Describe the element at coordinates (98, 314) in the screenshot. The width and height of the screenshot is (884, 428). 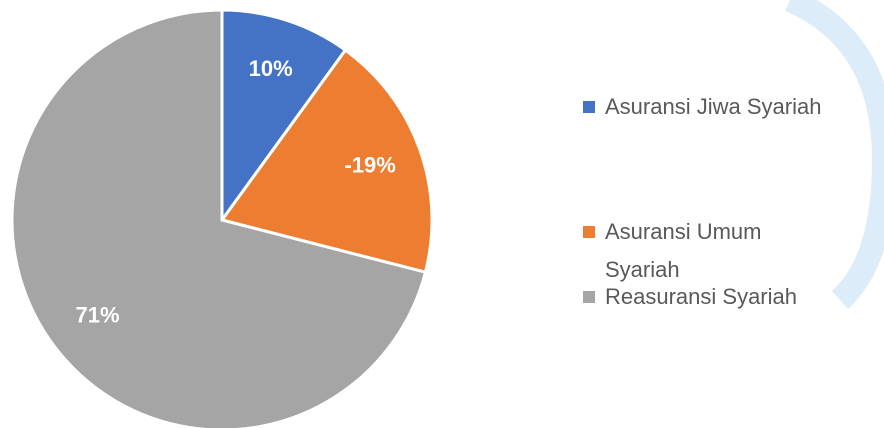
I see `data-label: 71%` at that location.